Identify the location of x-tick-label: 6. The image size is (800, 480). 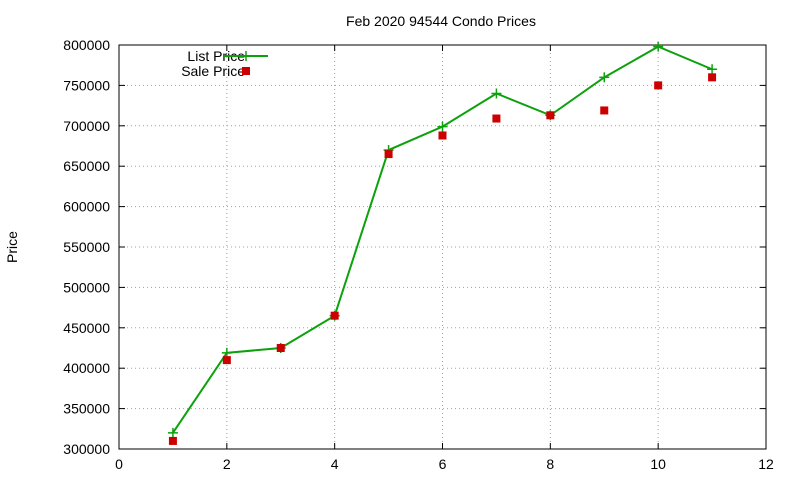
(443, 464).